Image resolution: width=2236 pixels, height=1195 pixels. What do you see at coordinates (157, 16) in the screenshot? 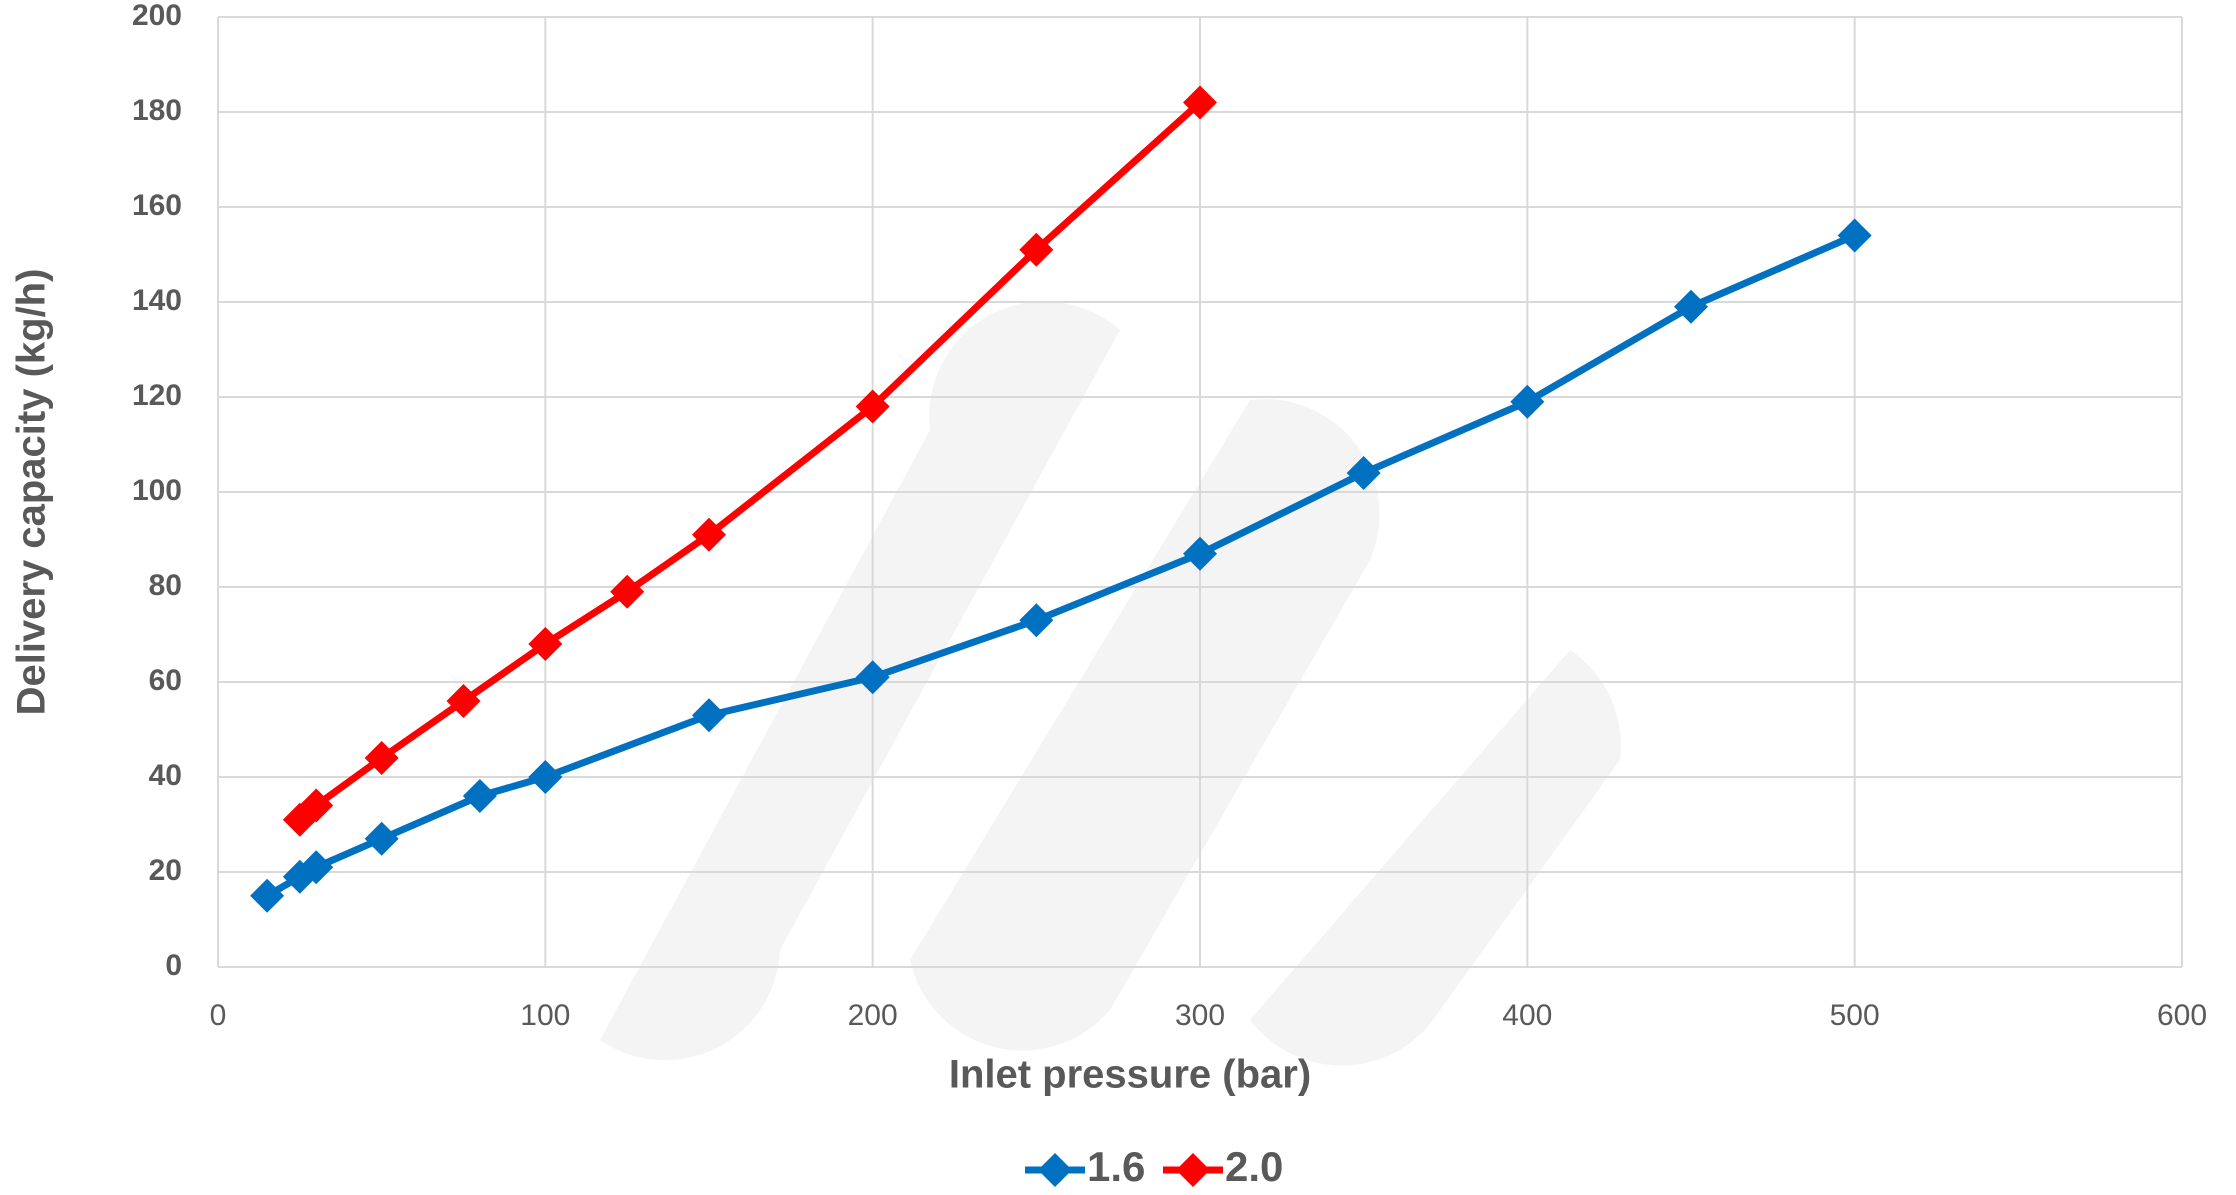
I see `y-tick-label: 200` at bounding box center [157, 16].